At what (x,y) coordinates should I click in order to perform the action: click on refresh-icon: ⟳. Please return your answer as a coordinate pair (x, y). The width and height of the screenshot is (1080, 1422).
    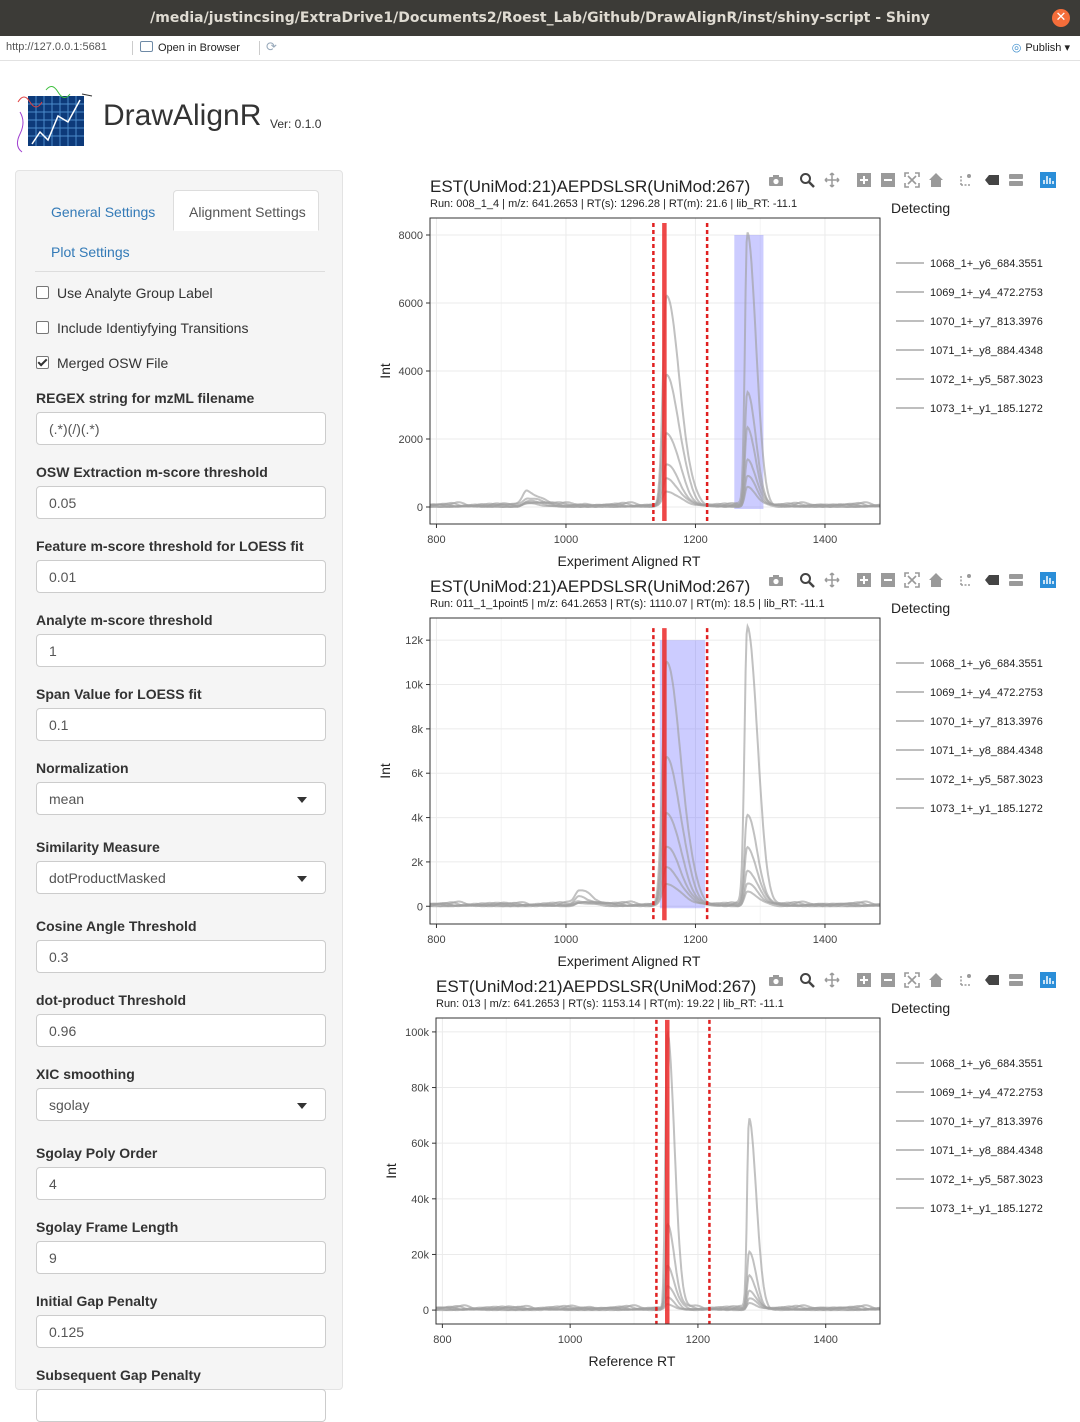
    Looking at the image, I should click on (271, 46).